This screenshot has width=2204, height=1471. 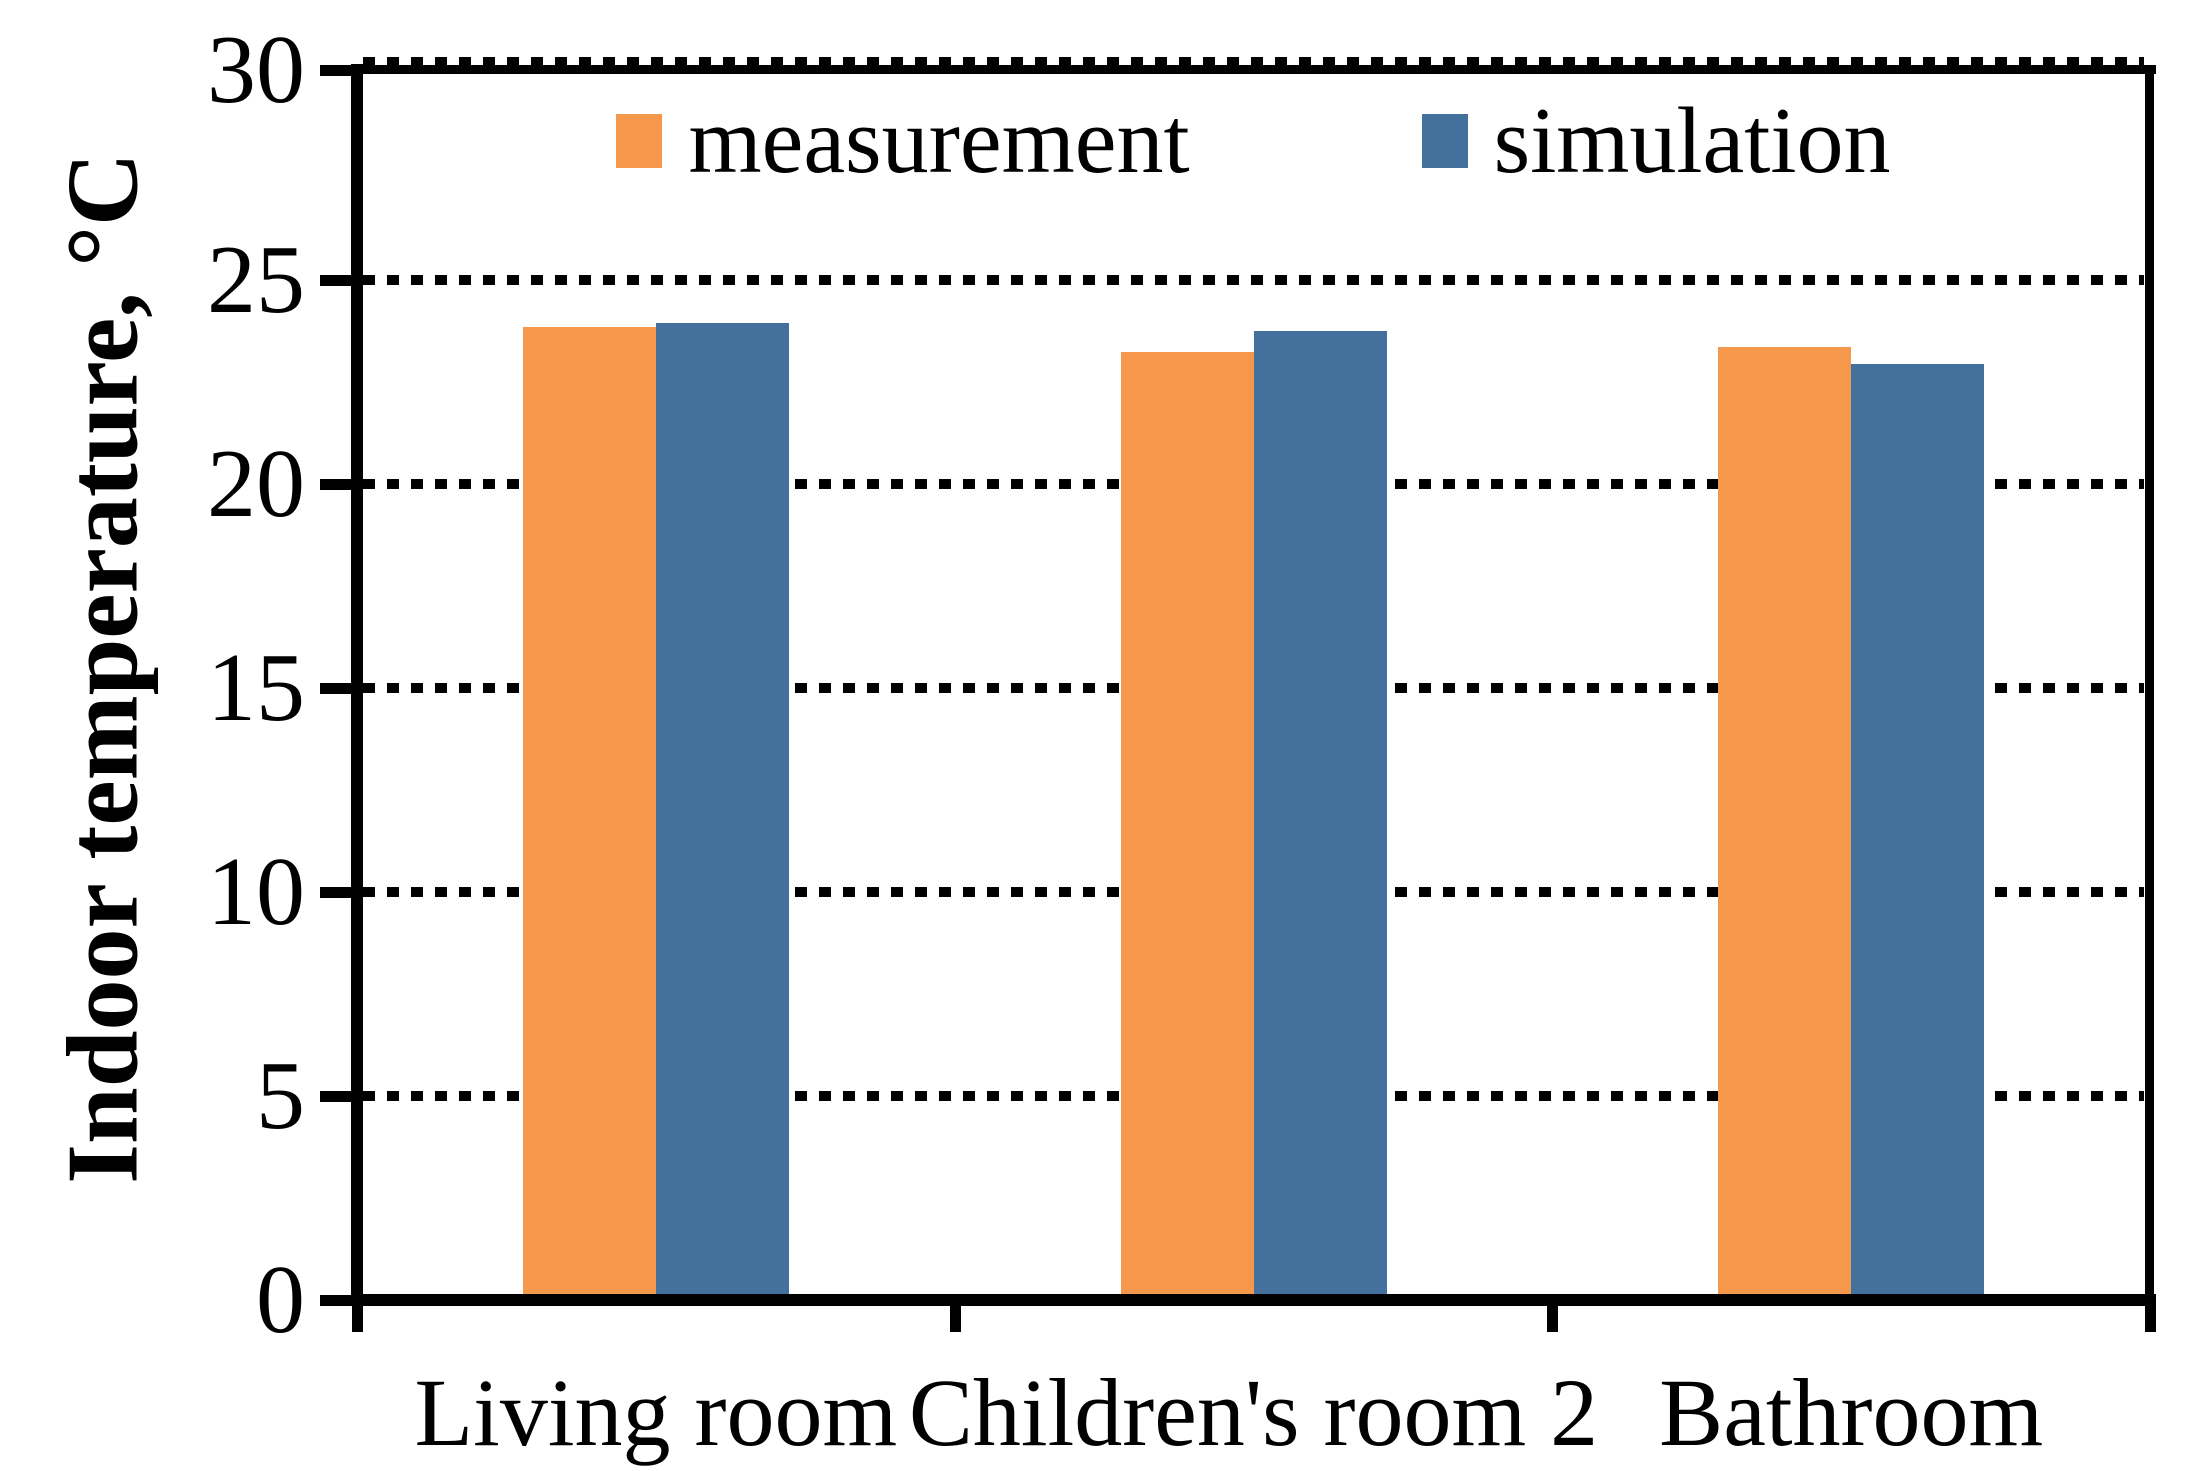 What do you see at coordinates (256, 70) in the screenshot?
I see `y-tick-label-30: 30` at bounding box center [256, 70].